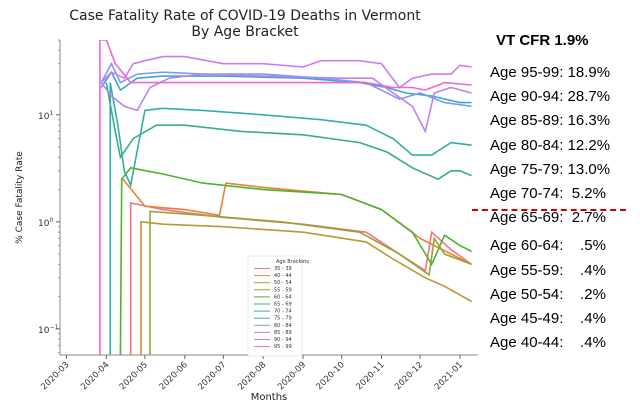 This screenshot has width=640, height=411. I want to click on x-tick-label: 2020-05, so click(134, 376).